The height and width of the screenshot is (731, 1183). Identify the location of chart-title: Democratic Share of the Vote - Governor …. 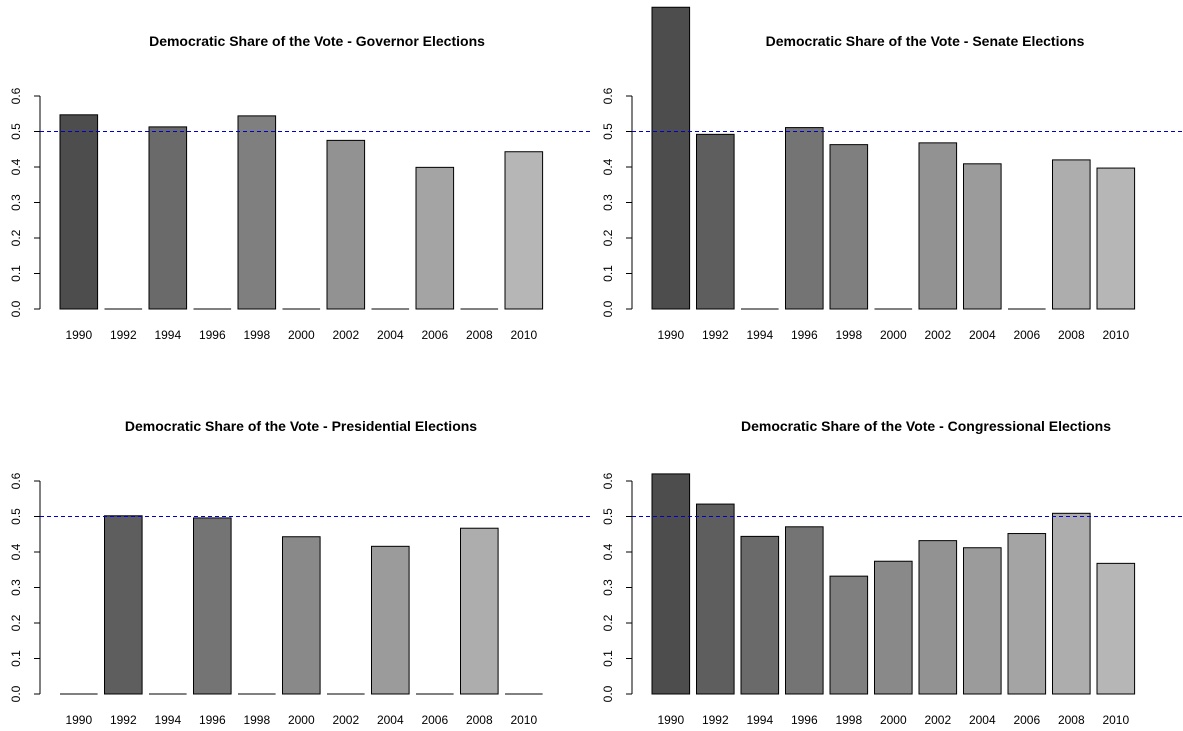
(317, 41).